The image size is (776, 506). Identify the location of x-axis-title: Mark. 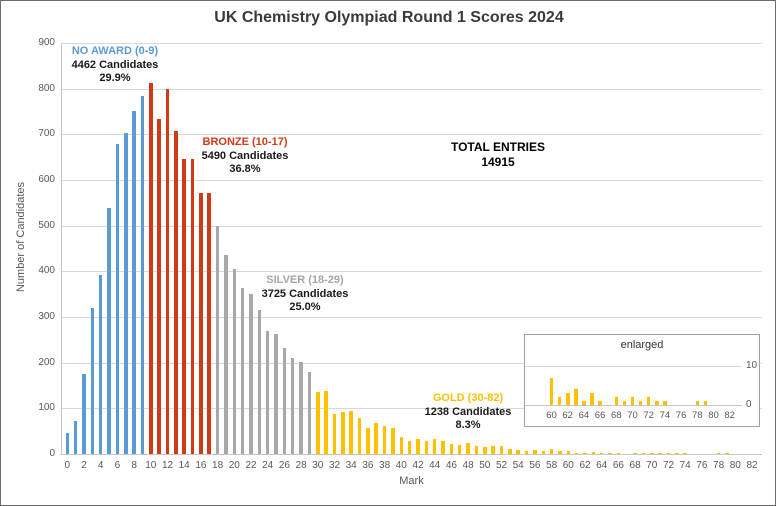
(411, 481).